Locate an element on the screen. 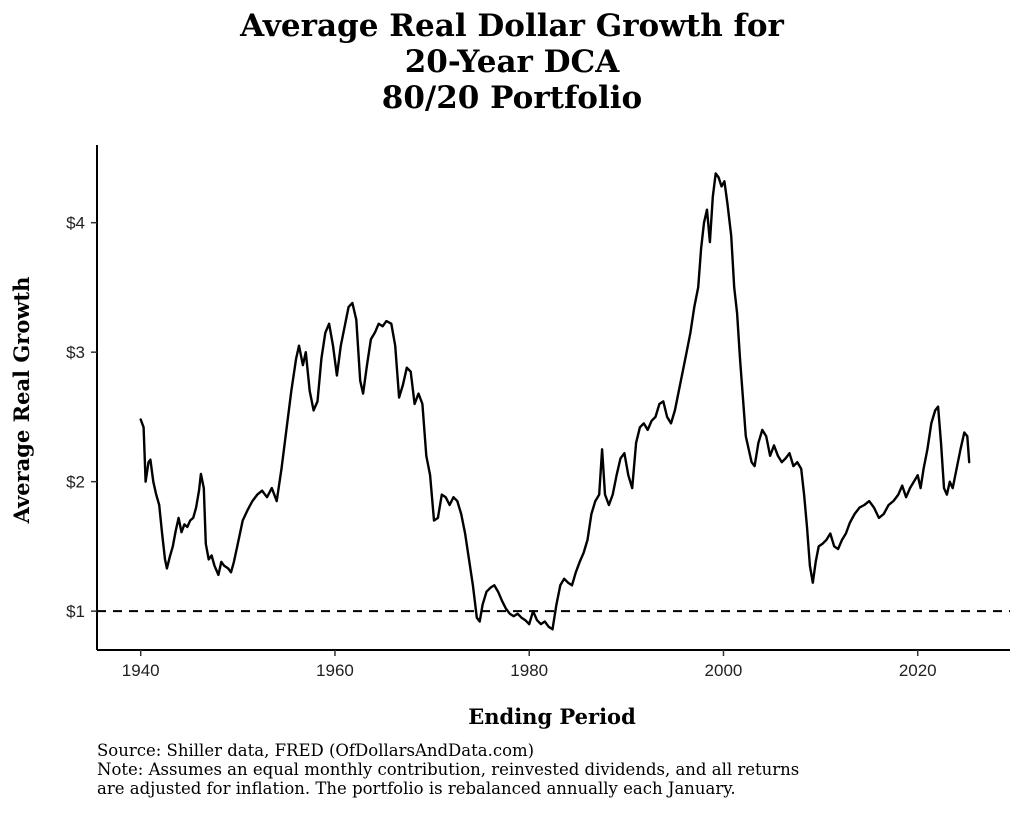  x-tick-label: 2020 is located at coordinates (918, 670).